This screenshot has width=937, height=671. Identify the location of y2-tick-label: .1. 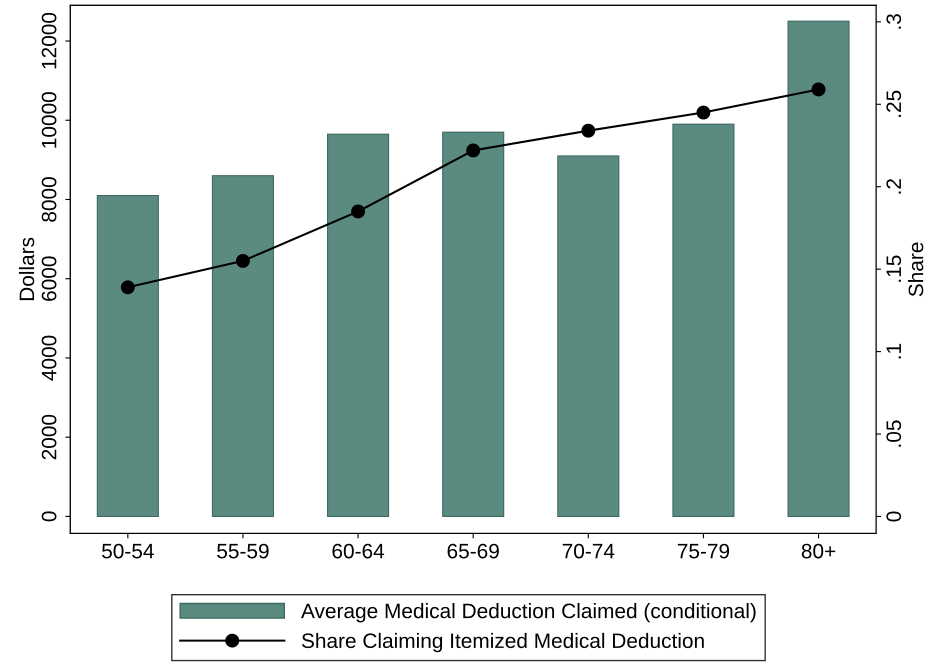
(893, 351).